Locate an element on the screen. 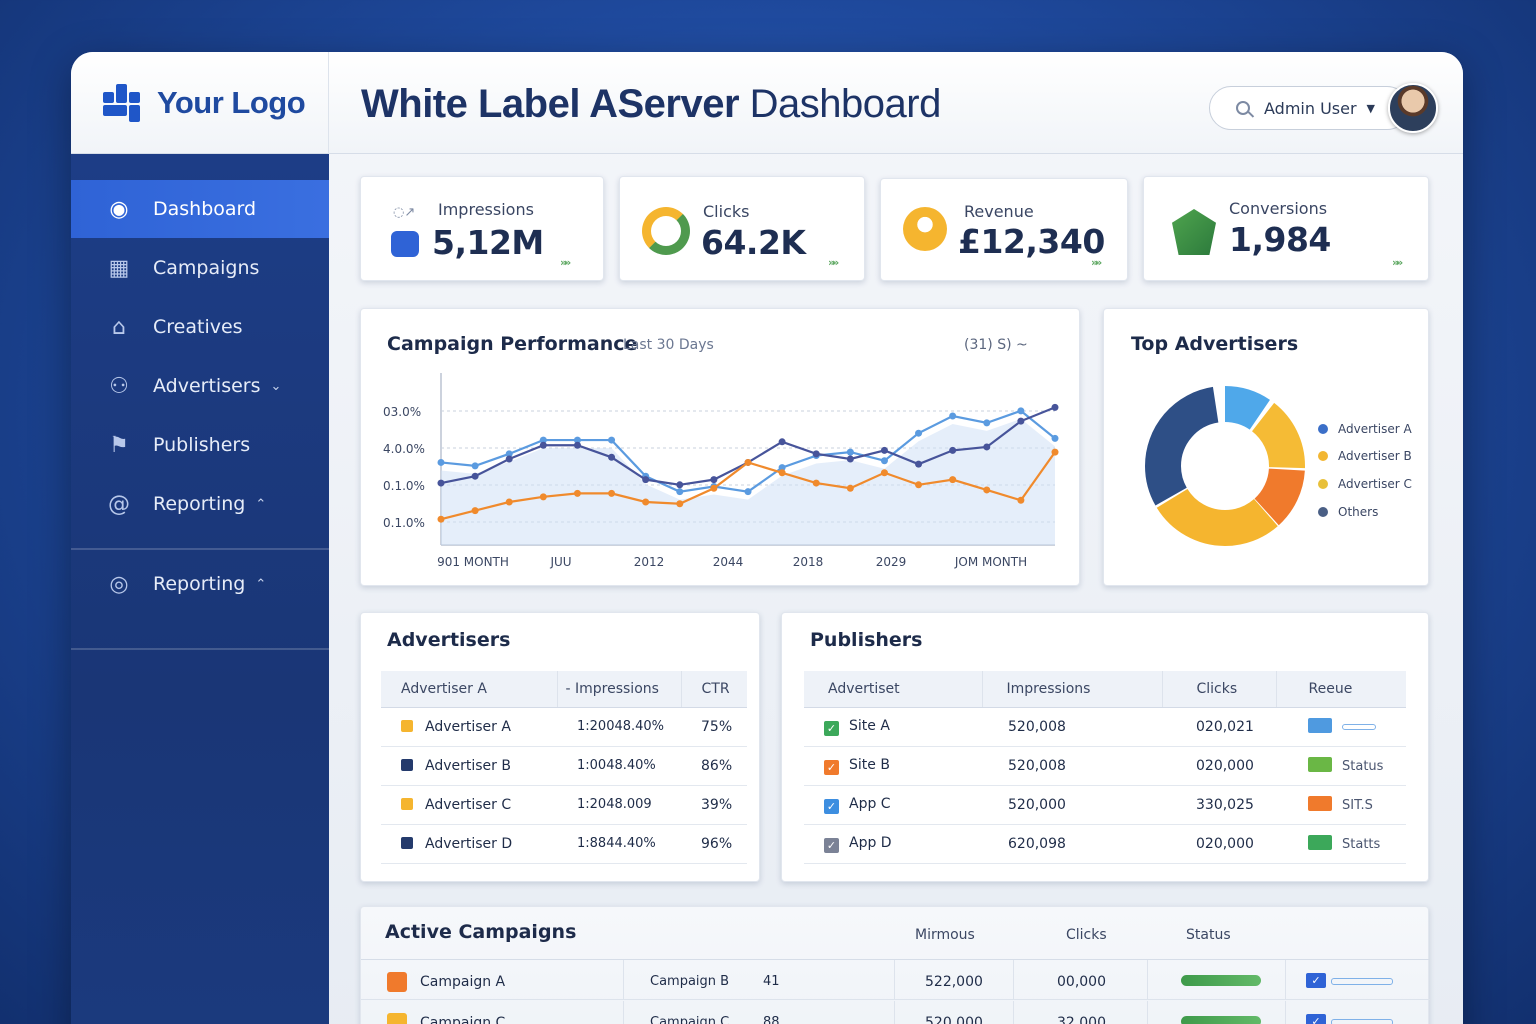  status-bar is located at coordinates (1359, 727).